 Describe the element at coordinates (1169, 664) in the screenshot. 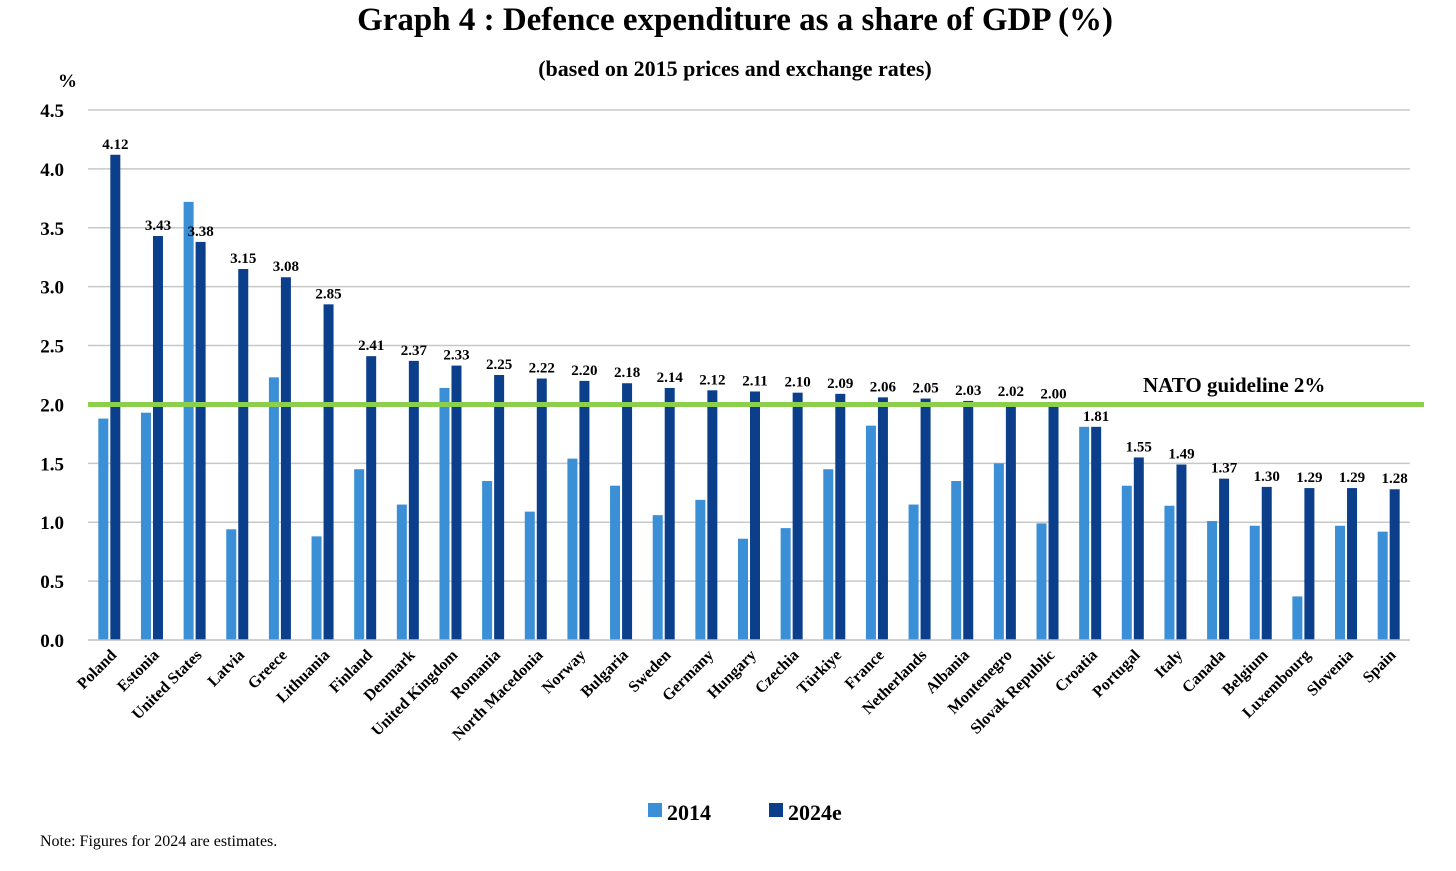

I see `x-tick-label: Italy` at that location.